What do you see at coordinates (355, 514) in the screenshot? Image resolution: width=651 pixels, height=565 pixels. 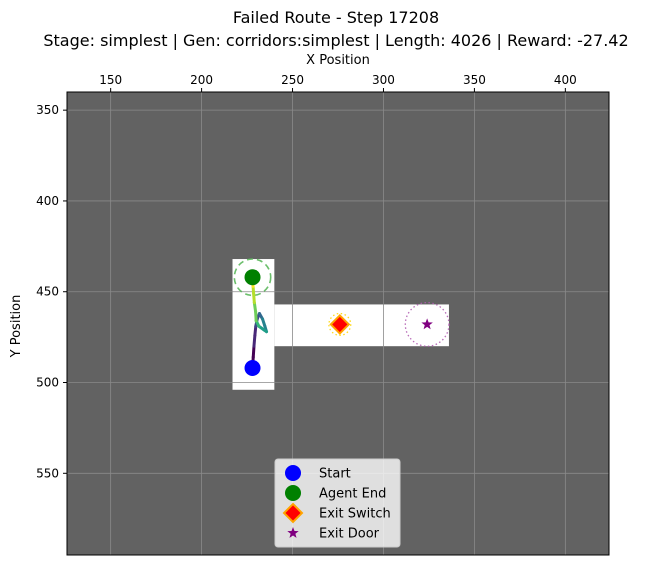 I see `legend-label: Exit Switch` at bounding box center [355, 514].